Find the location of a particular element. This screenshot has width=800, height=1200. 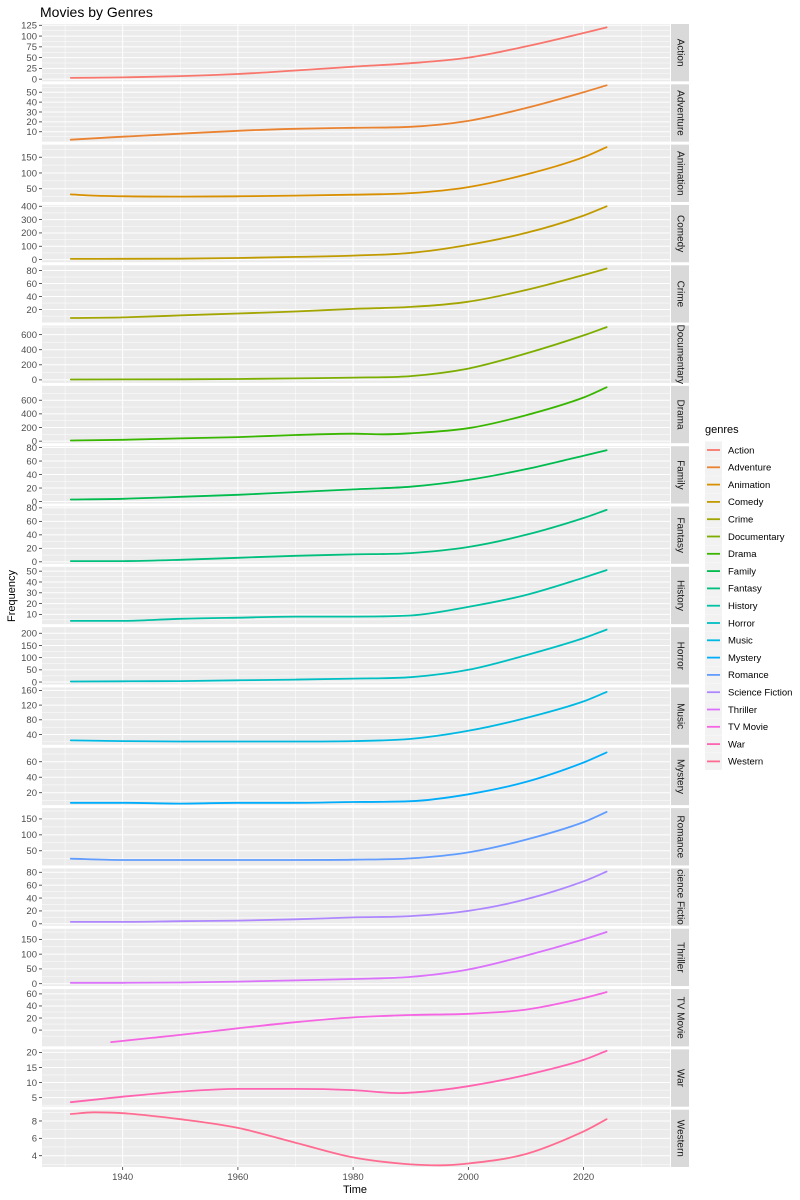

series-line-thriller is located at coordinates (338, 957).